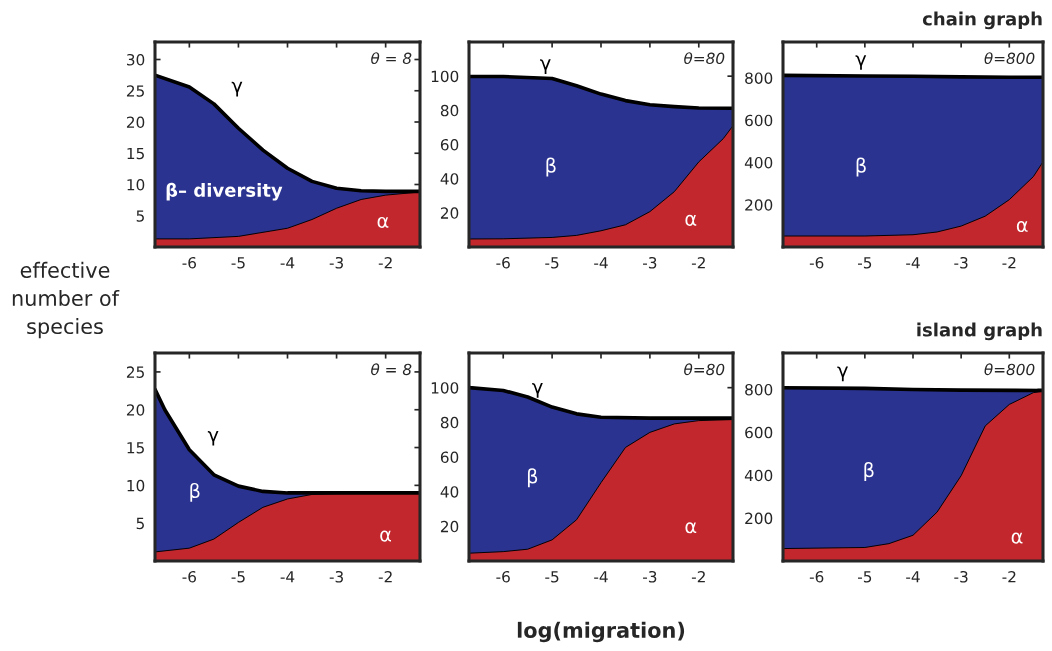 The height and width of the screenshot is (651, 1052). Describe the element at coordinates (66, 300) in the screenshot. I see `y-axis-title: effective number of species` at that location.